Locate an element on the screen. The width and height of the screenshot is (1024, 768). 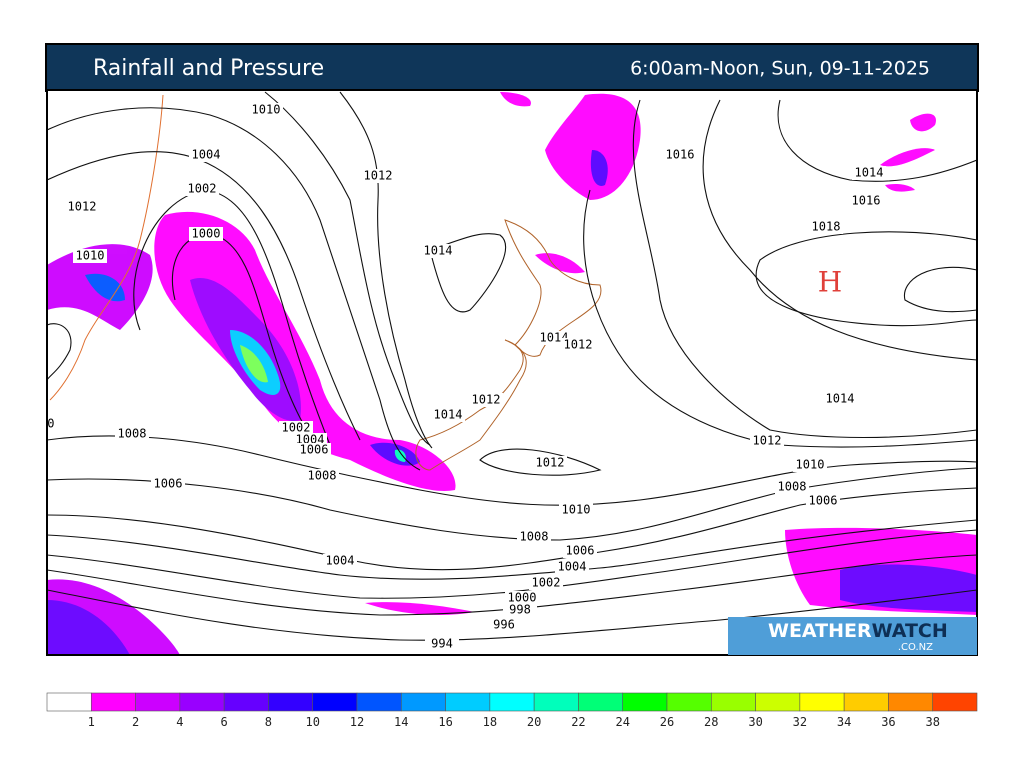
logo-brand: WEATHER is located at coordinates (820, 631).